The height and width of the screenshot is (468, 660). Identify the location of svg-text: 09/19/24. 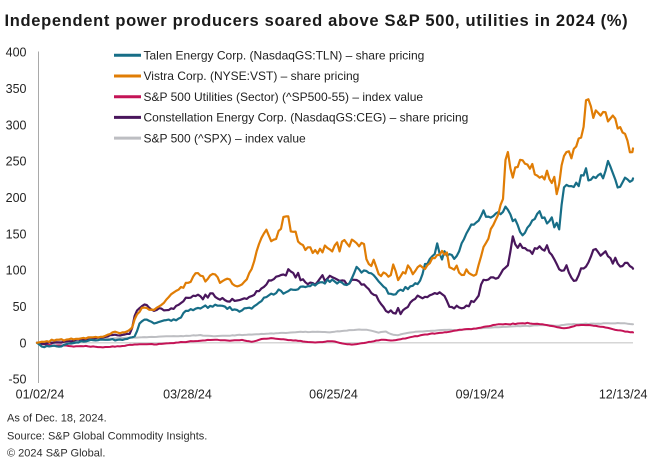
(480, 394).